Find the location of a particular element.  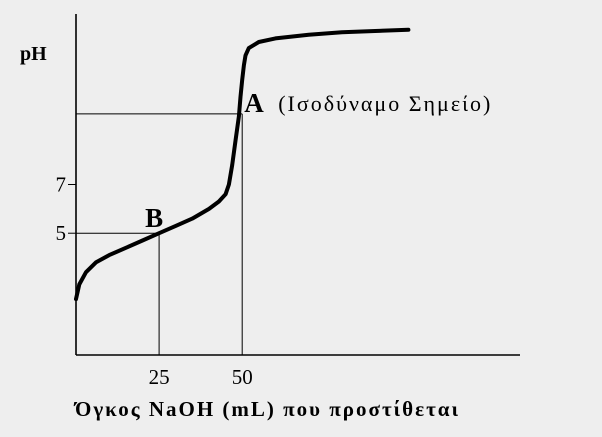

x-axis-label: Όγκος NaOH (mL) που προστίθεται is located at coordinates (266, 409).